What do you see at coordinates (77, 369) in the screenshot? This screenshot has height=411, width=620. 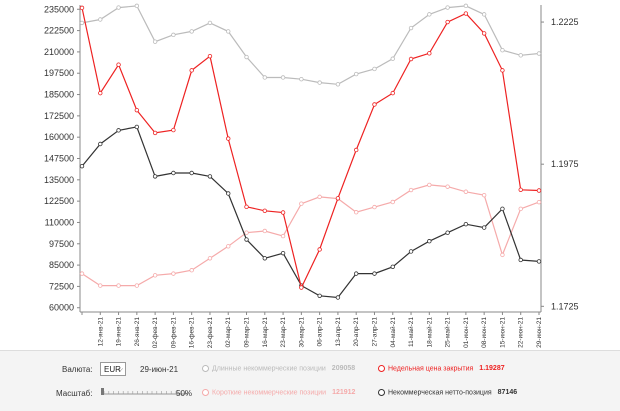 I see `currency-label: Валюта:` at bounding box center [77, 369].